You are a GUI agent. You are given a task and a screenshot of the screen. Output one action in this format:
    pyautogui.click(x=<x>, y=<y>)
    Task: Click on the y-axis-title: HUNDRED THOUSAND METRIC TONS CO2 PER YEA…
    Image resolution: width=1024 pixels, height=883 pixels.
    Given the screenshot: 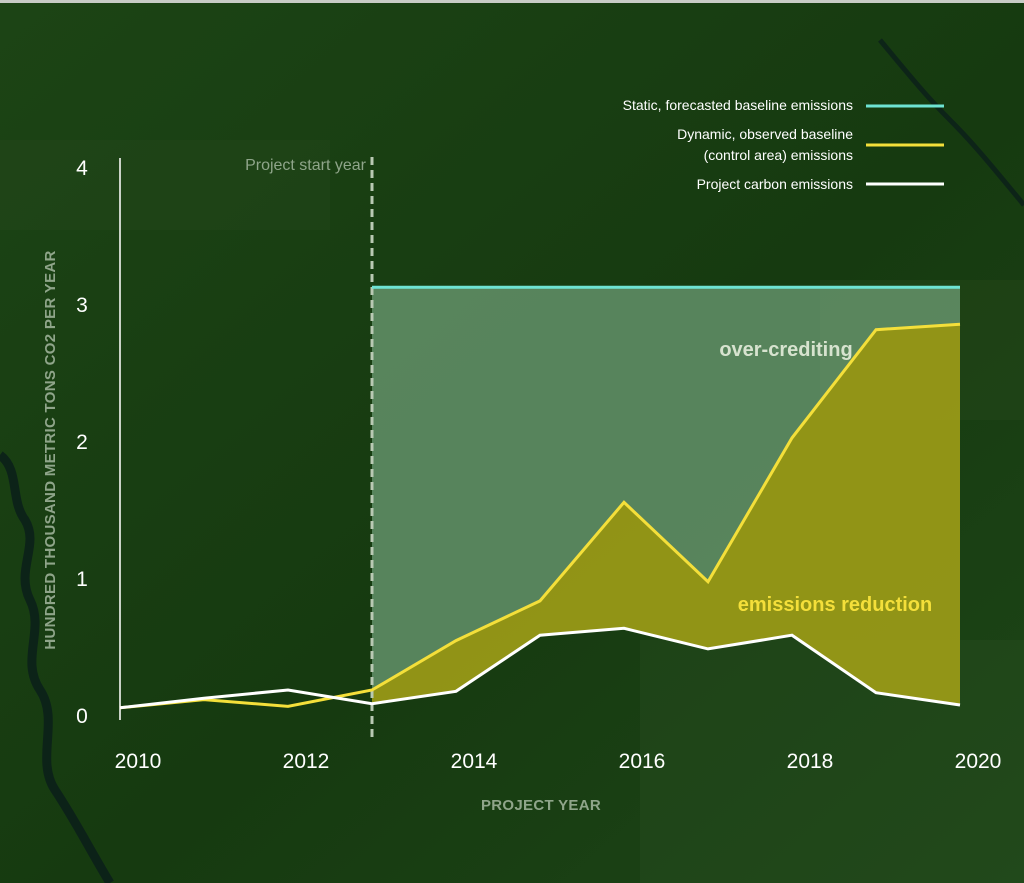 What is the action you would take?
    pyautogui.click(x=50, y=449)
    